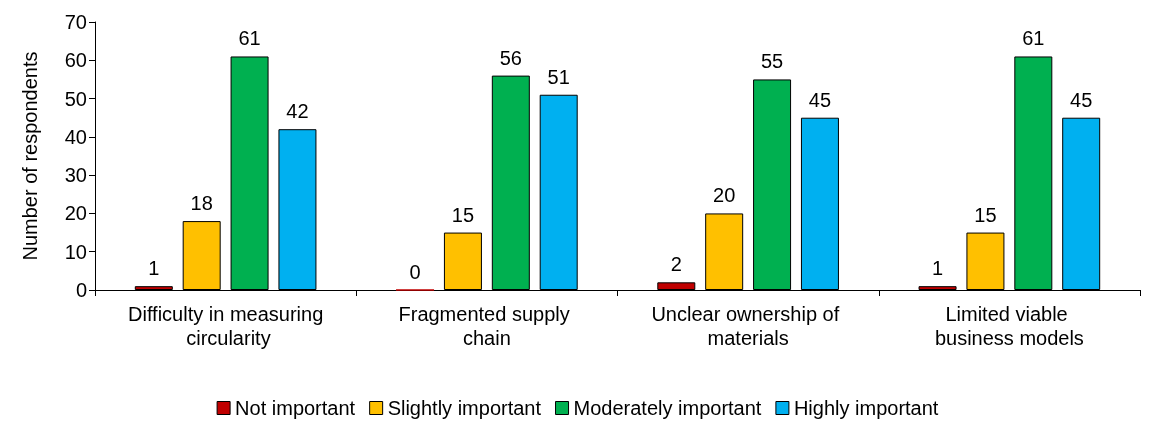 The image size is (1155, 425). What do you see at coordinates (295, 408) in the screenshot?
I see `legend-label: Not important` at bounding box center [295, 408].